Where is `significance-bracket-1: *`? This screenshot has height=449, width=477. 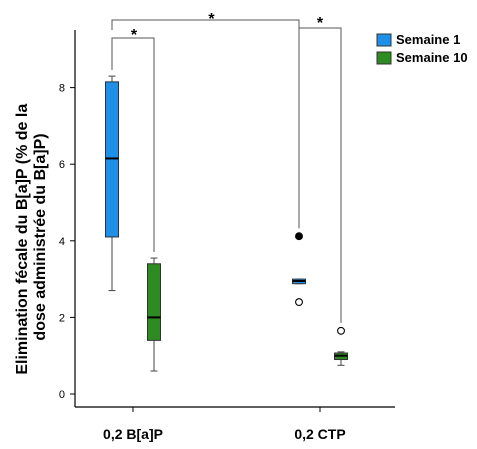
significance-bracket-1: * is located at coordinates (133, 140).